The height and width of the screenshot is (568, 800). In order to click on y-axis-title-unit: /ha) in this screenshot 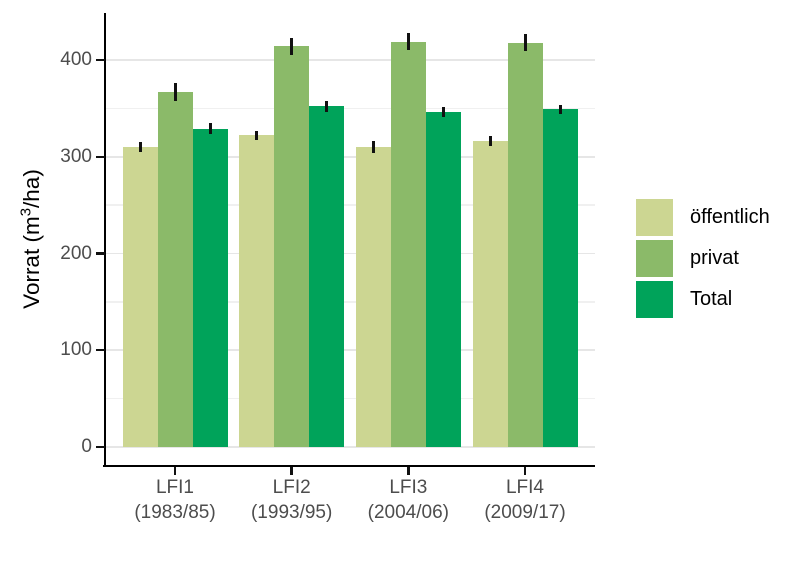, I will do `click(31, 188)`.